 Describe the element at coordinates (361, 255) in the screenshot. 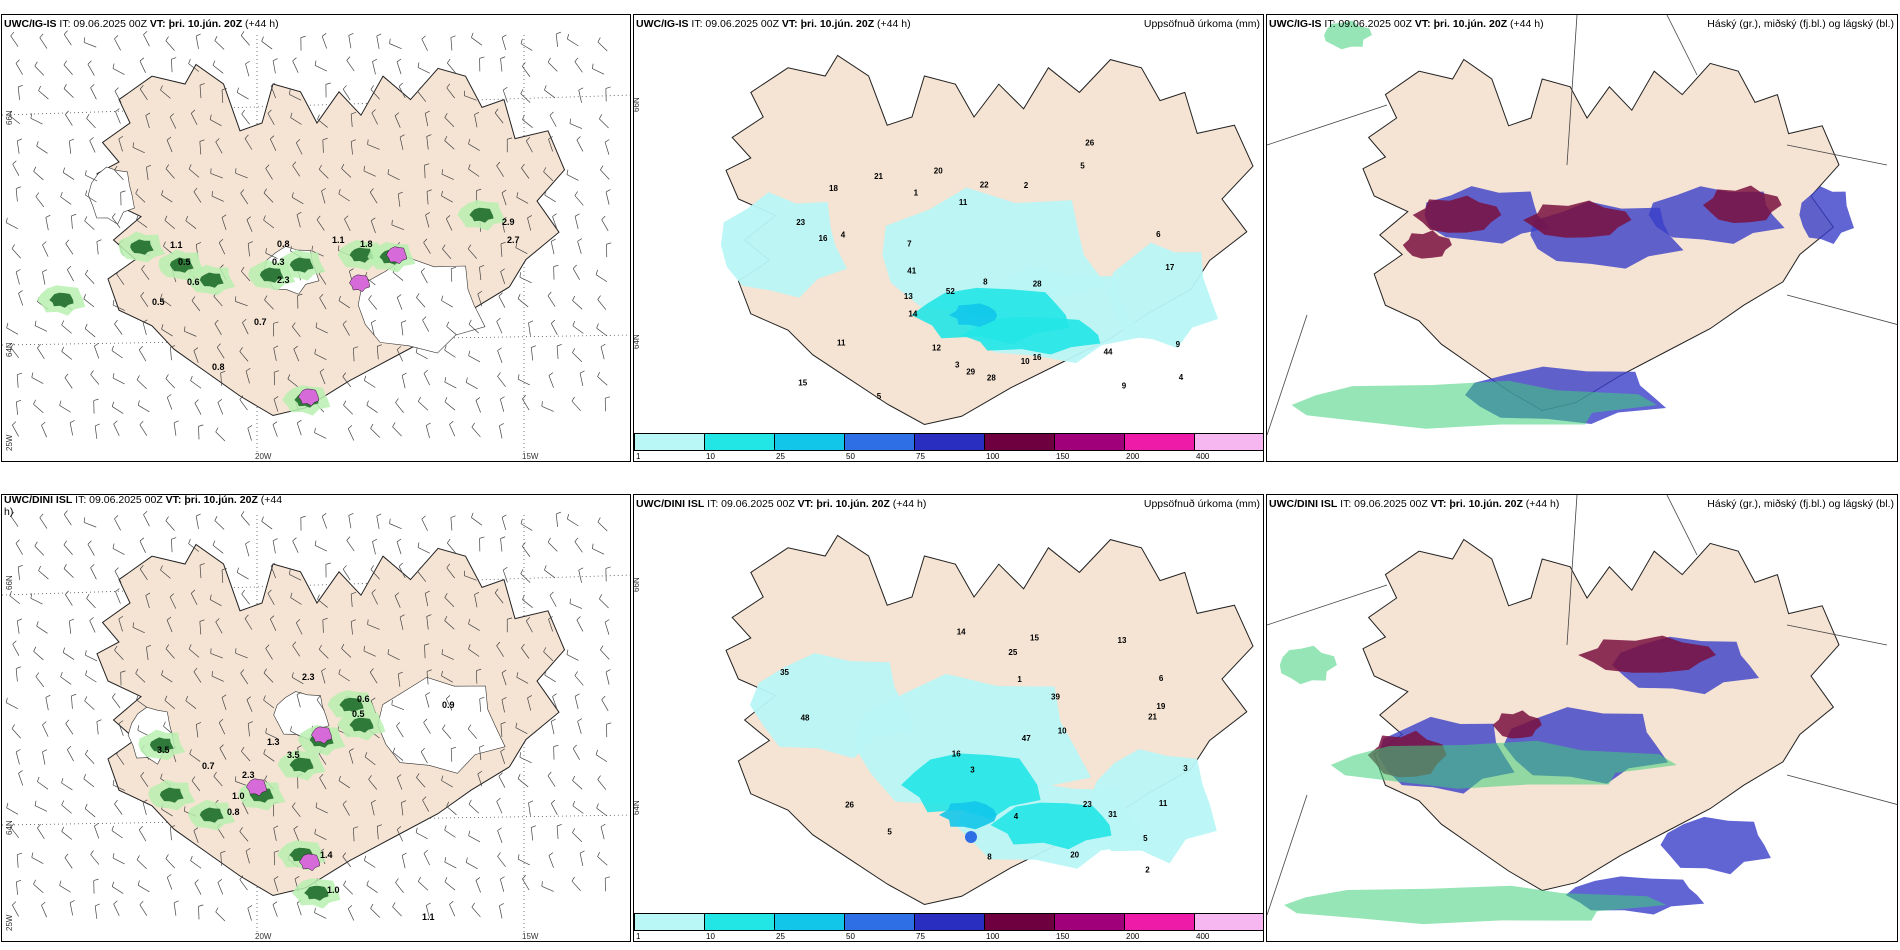

I see `precip-area-heavy` at that location.